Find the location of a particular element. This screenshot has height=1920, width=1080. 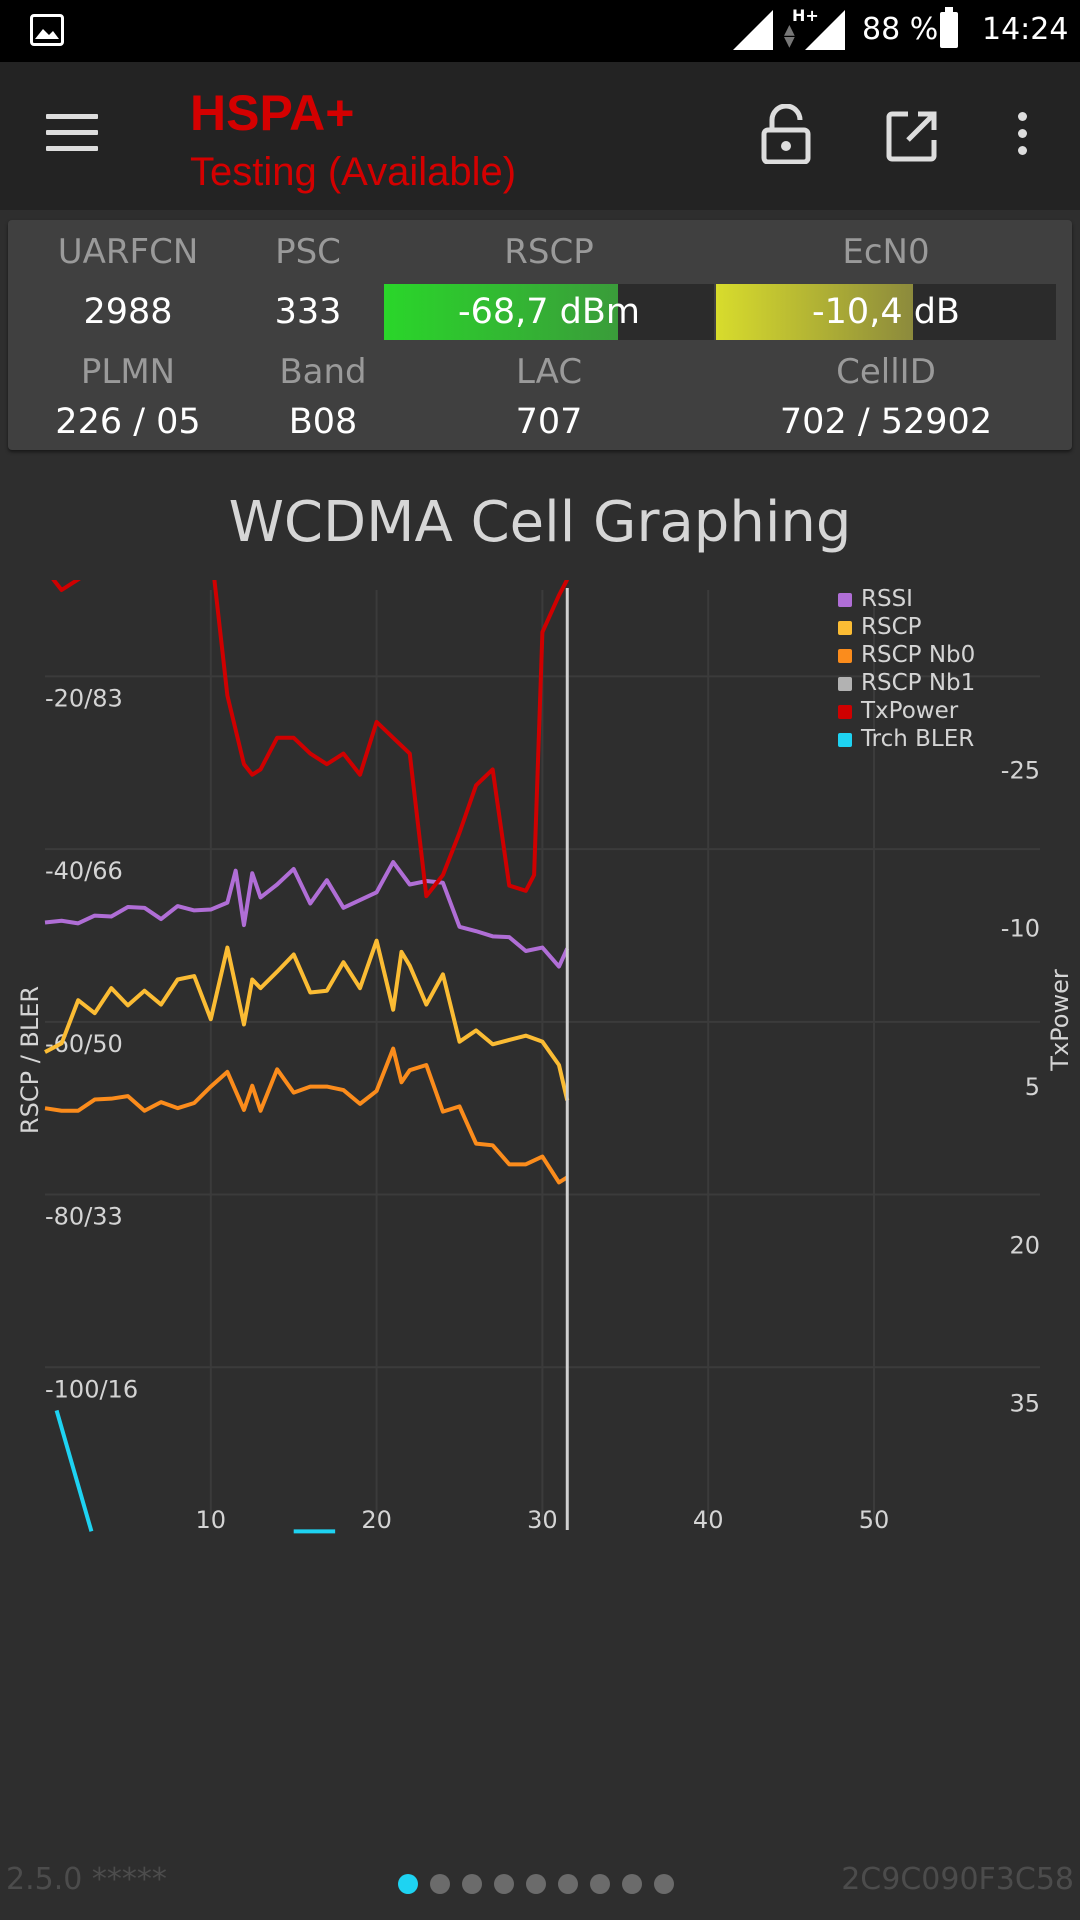

rscp-label: RSCP is located at coordinates (549, 252).